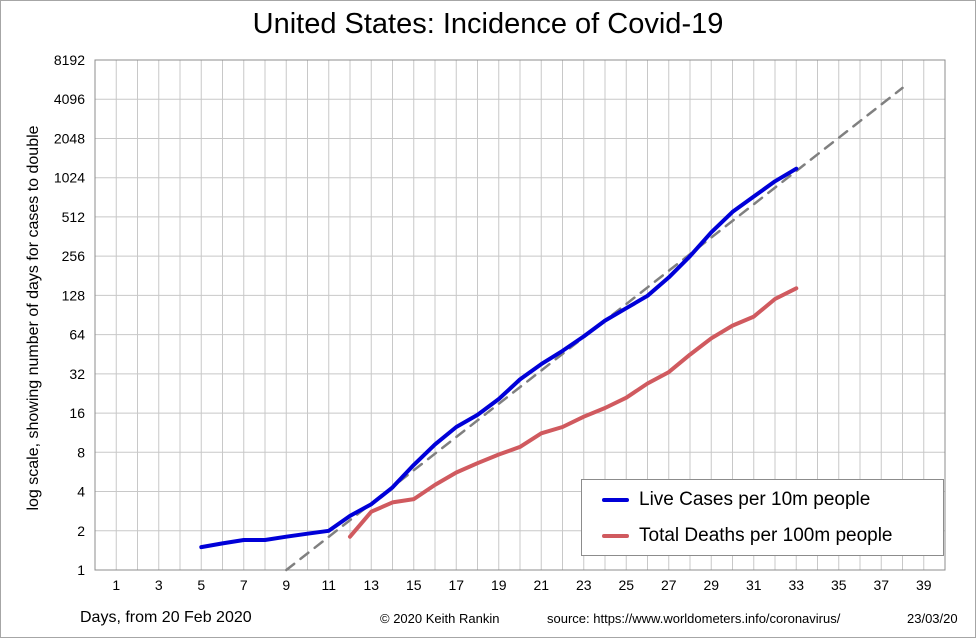 The height and width of the screenshot is (638, 976). What do you see at coordinates (615, 536) in the screenshot?
I see `legend-swatch-total-deaths` at bounding box center [615, 536].